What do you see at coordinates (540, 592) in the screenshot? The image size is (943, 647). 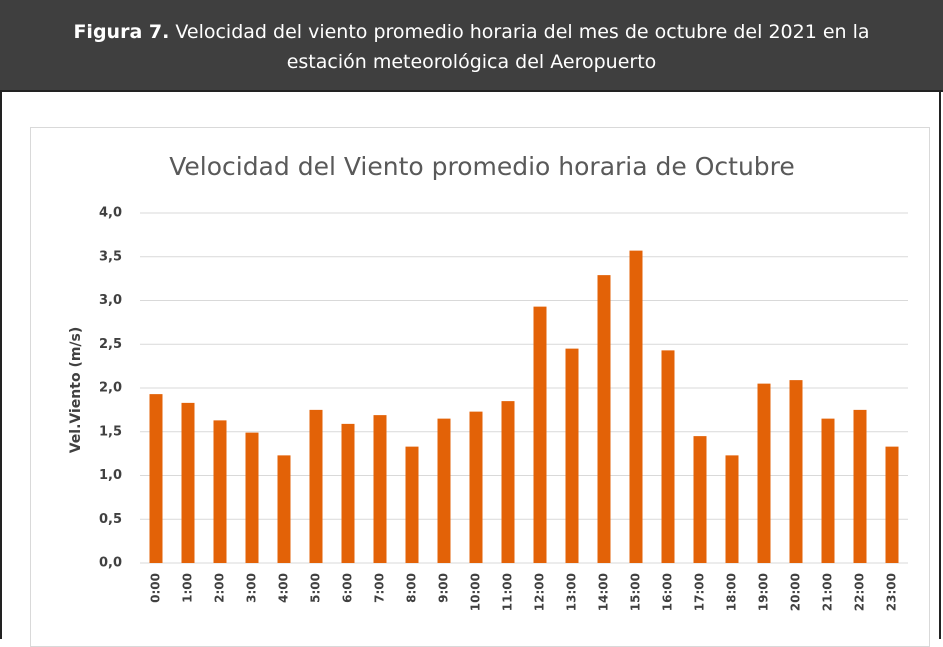 I see `x-tick-label: 12:00` at bounding box center [540, 592].